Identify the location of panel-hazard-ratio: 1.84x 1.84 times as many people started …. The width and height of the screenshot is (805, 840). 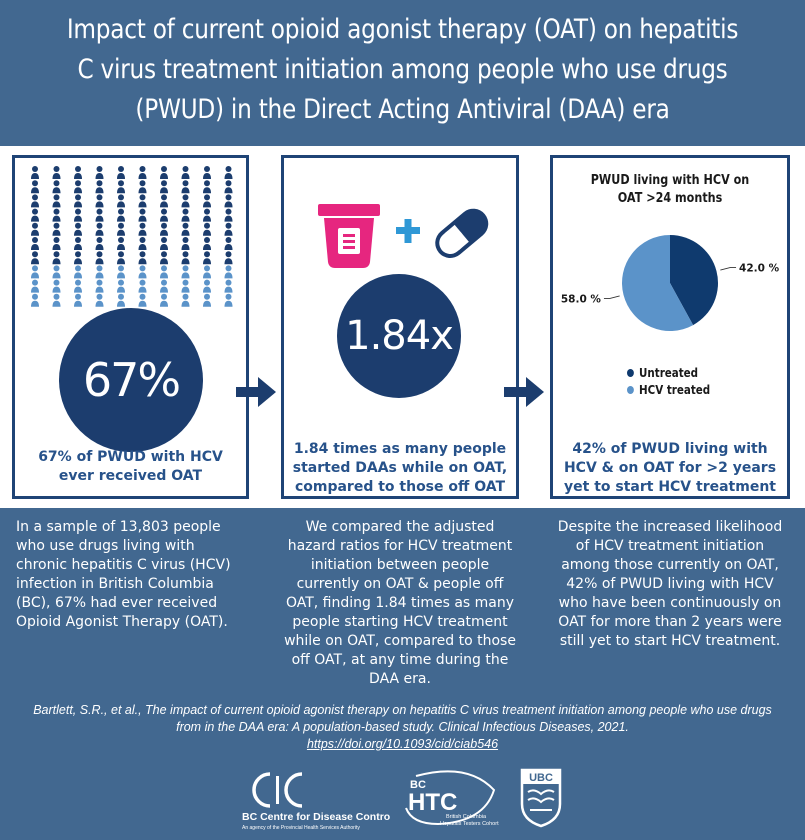
(400, 327).